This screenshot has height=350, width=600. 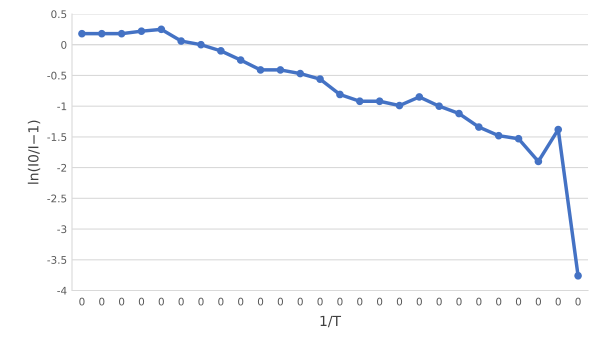 What do you see at coordinates (61, 229) in the screenshot?
I see `y-tick-label: -3` at bounding box center [61, 229].